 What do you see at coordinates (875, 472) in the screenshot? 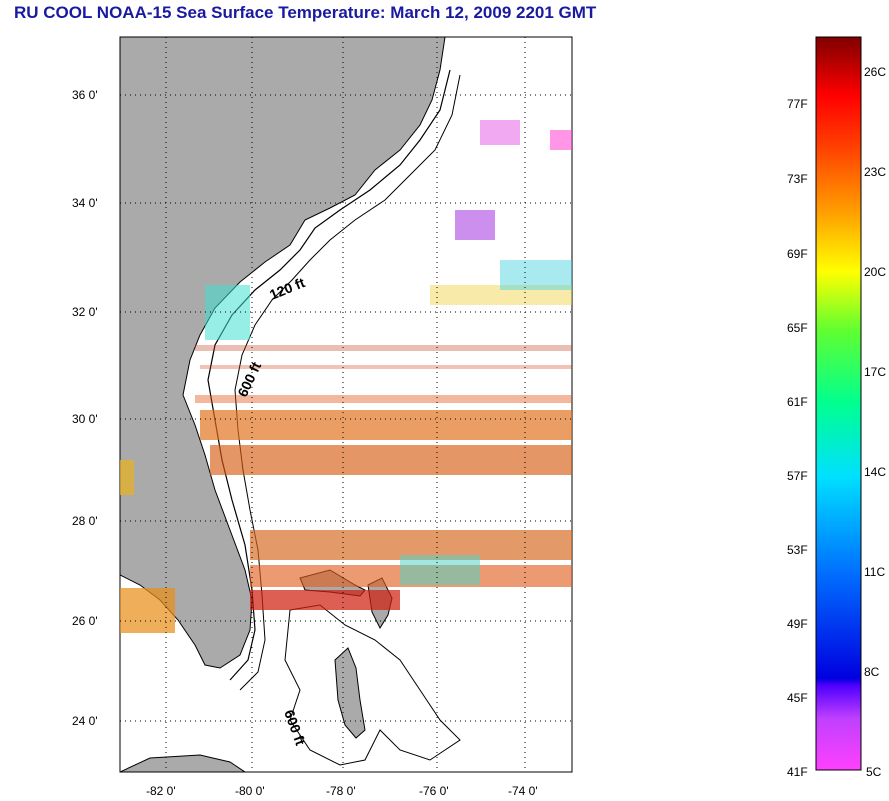
I see `colorbar-c-label: 14C` at bounding box center [875, 472].